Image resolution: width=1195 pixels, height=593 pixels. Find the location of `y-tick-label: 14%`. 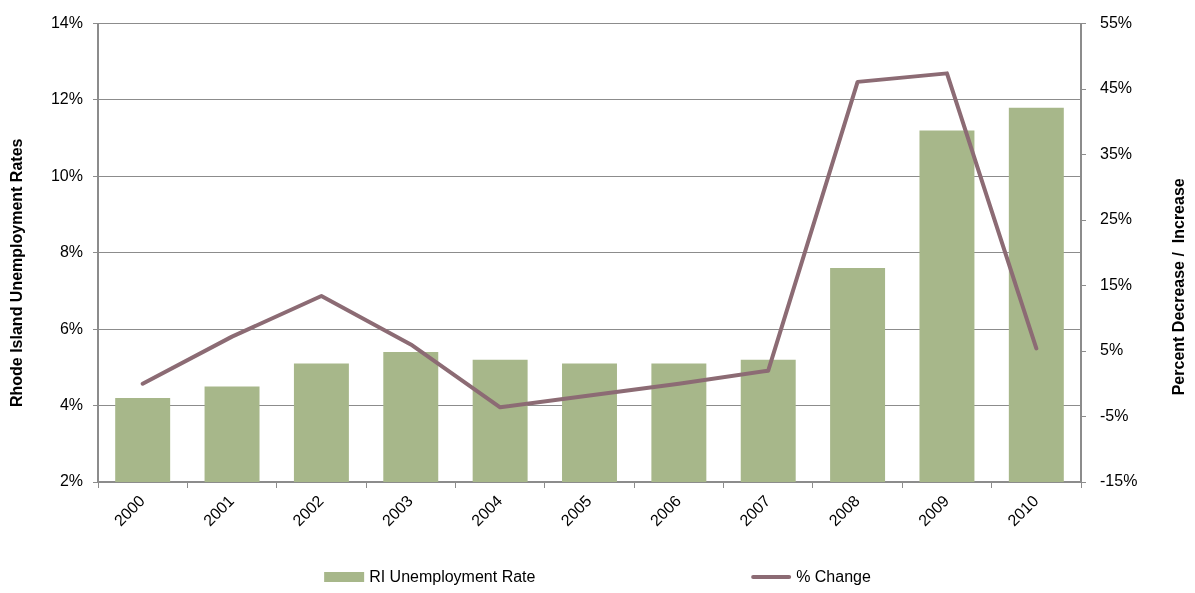

y-tick-label: 14% is located at coordinates (66, 23).